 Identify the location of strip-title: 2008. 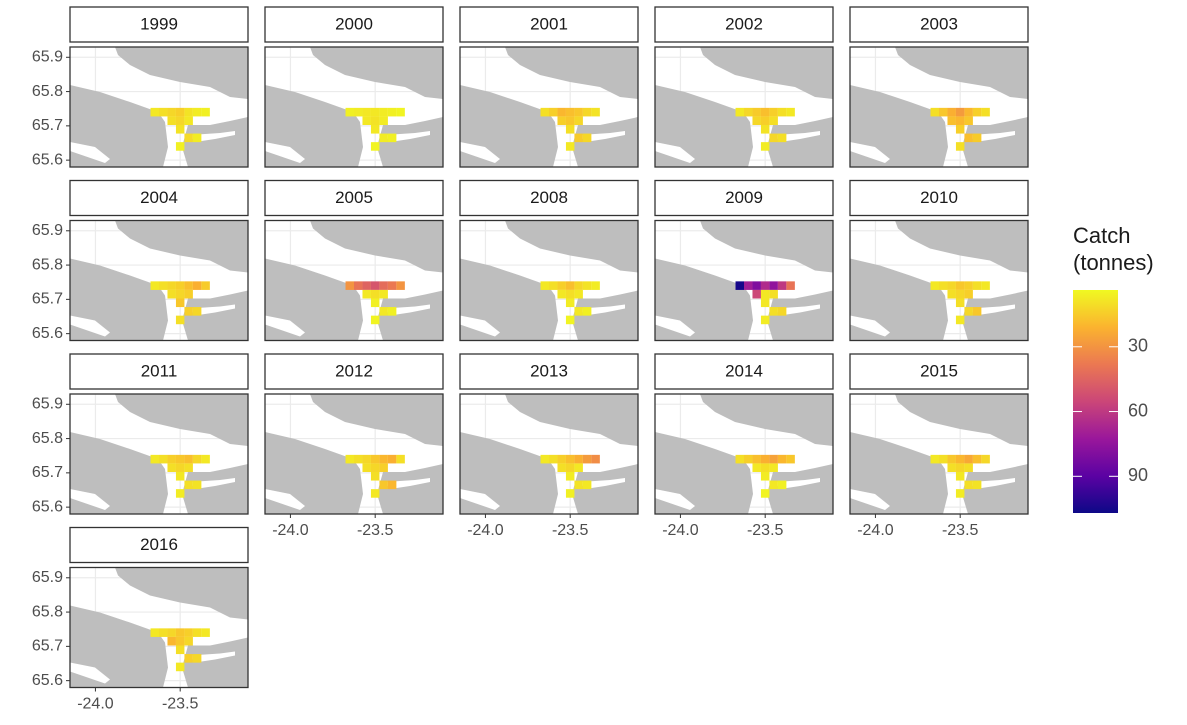
(549, 197).